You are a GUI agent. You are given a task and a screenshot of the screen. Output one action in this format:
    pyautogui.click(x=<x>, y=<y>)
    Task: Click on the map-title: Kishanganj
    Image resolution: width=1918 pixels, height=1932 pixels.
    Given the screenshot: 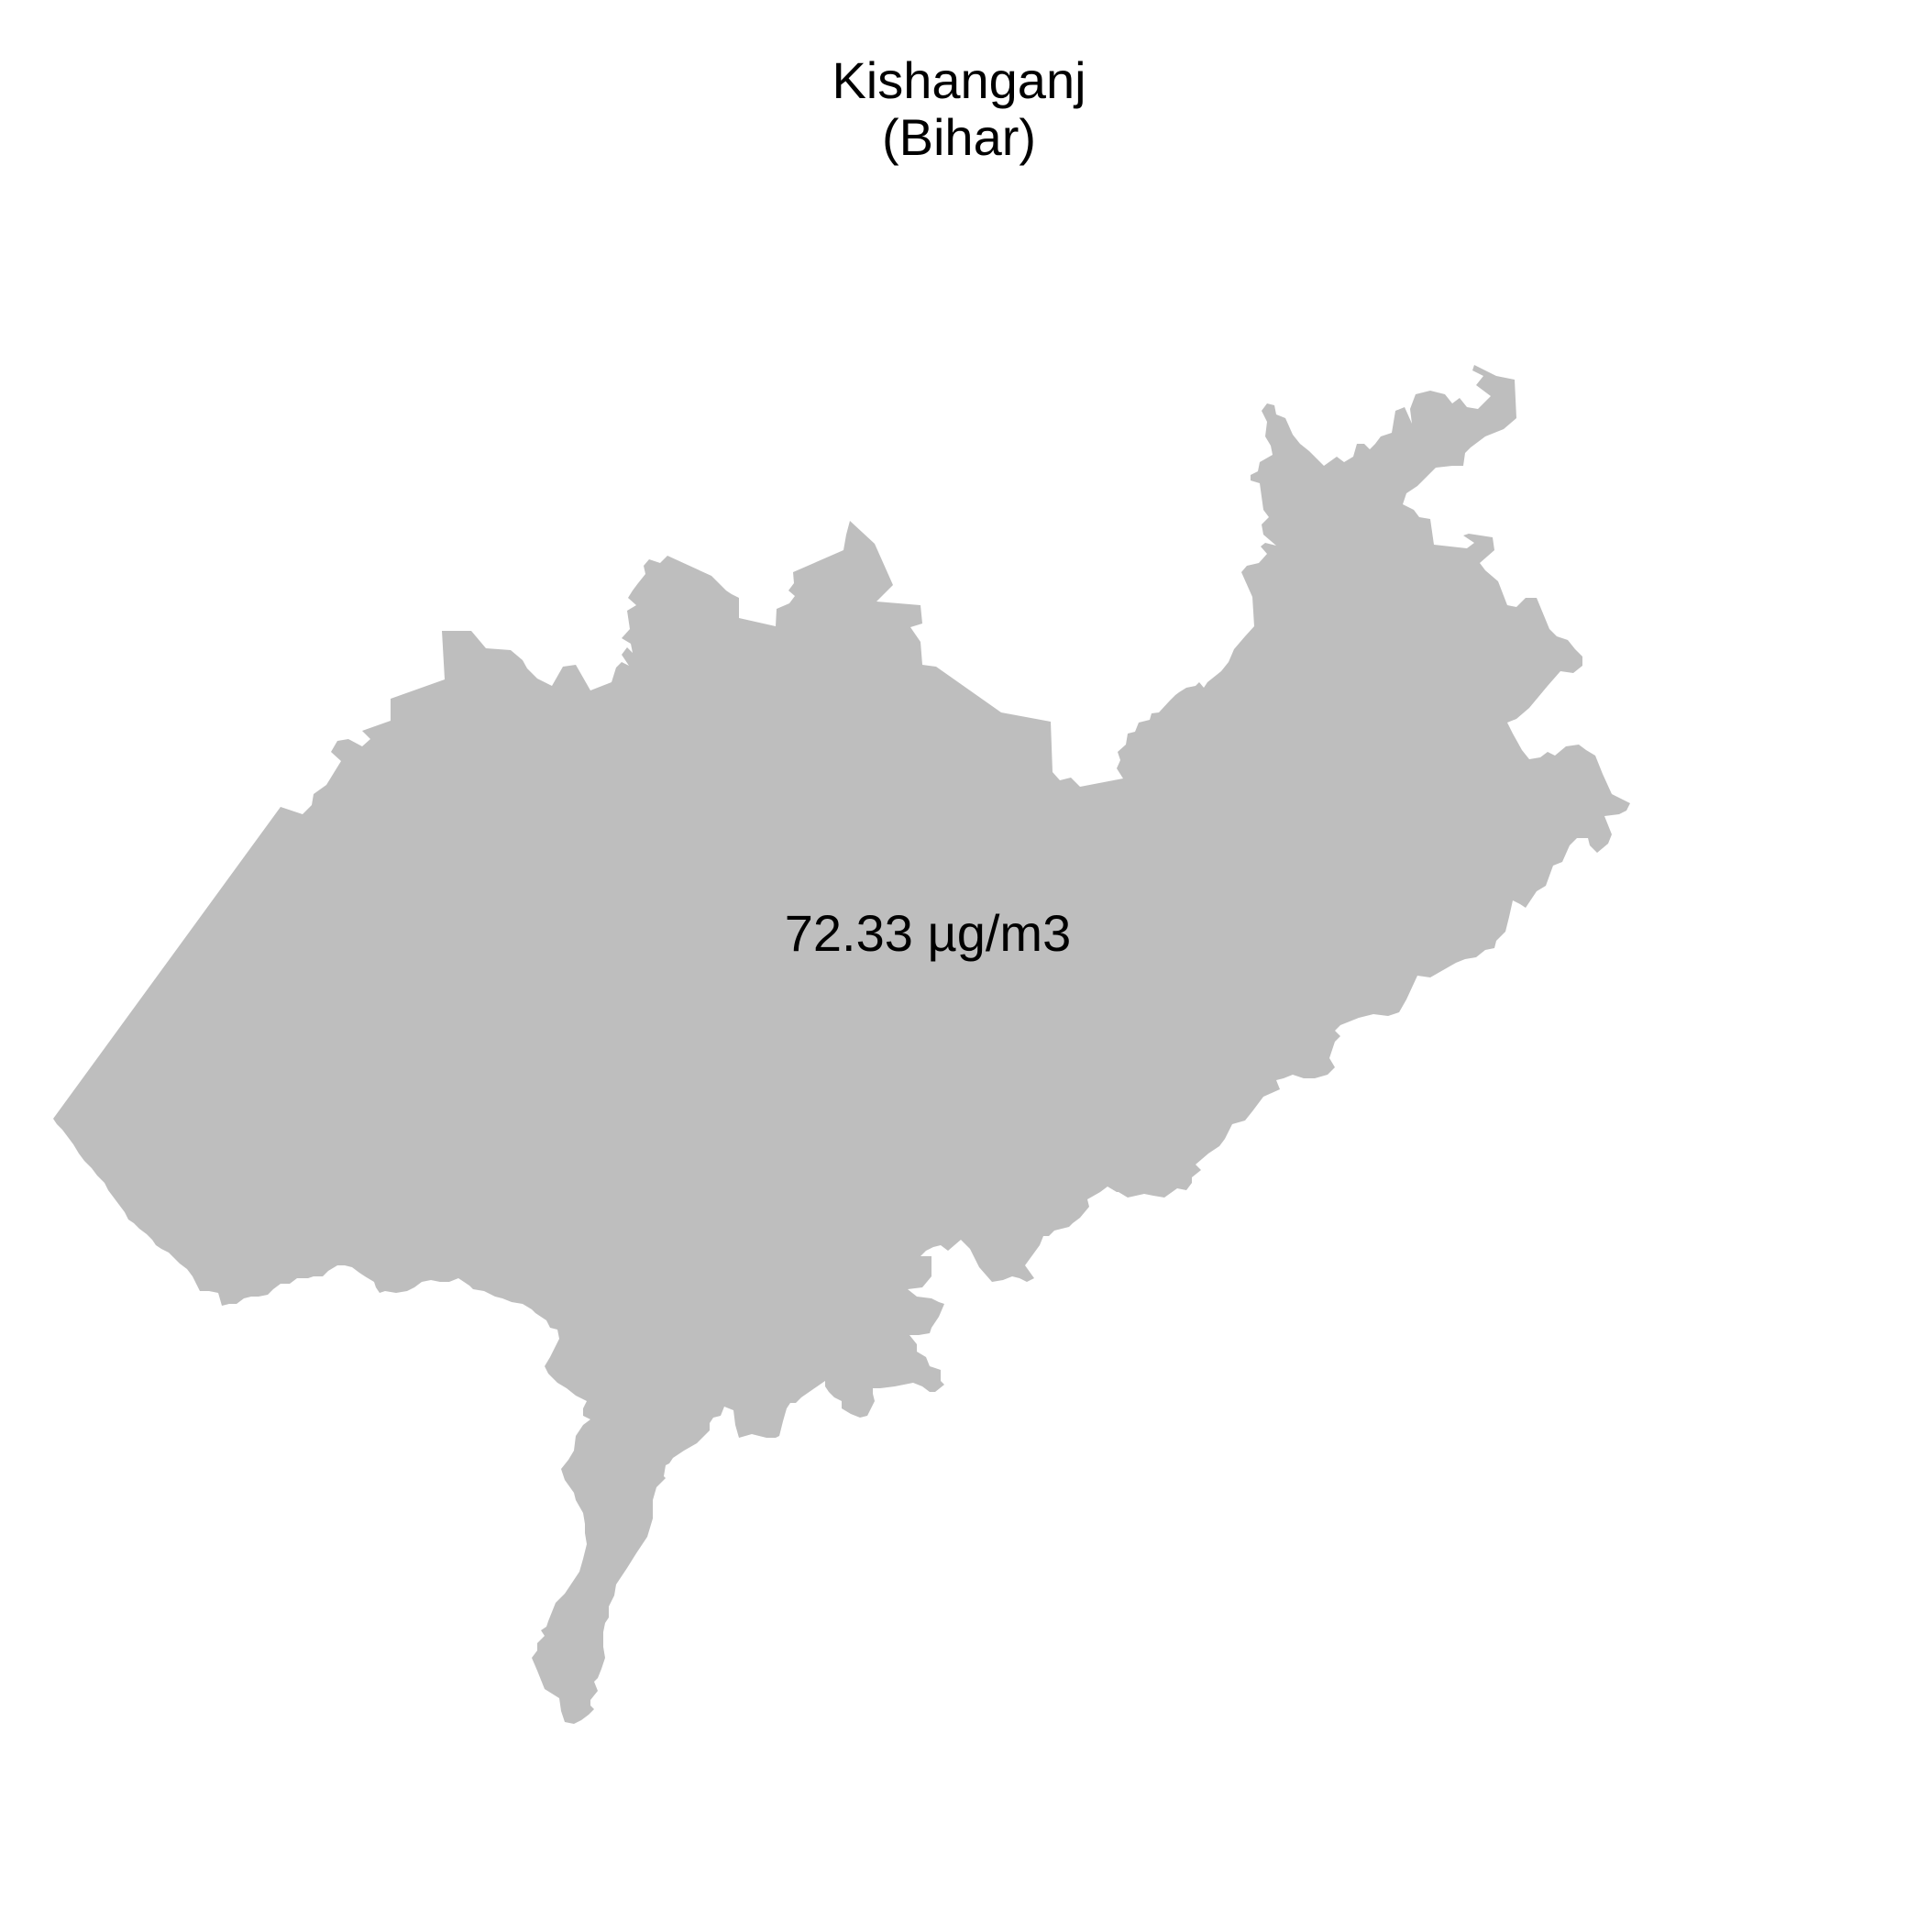 What is the action you would take?
    pyautogui.click(x=959, y=80)
    